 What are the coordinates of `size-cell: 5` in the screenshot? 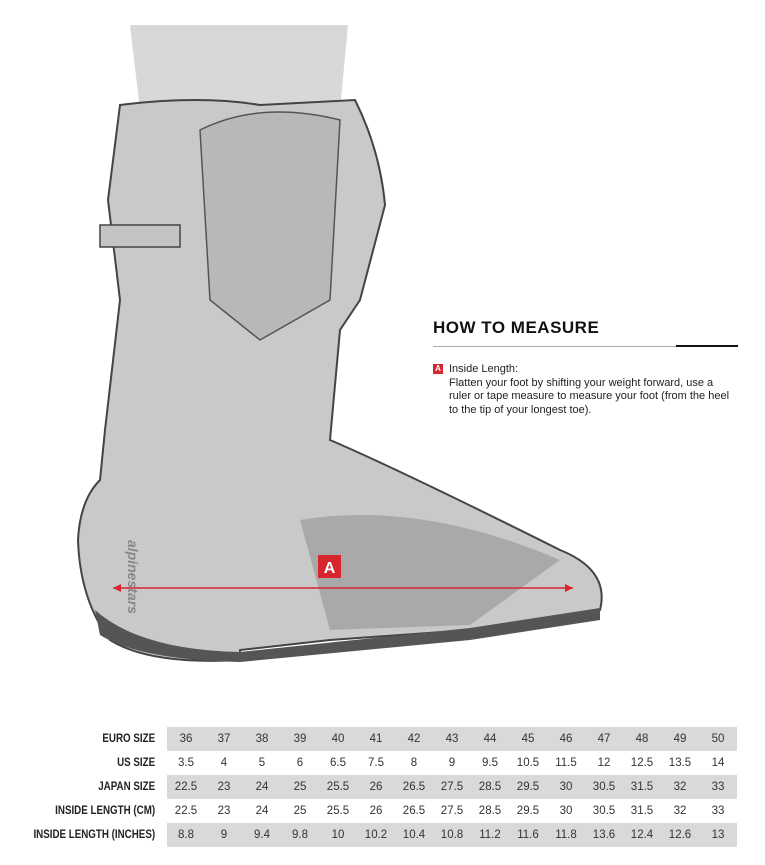 It's located at (262, 763).